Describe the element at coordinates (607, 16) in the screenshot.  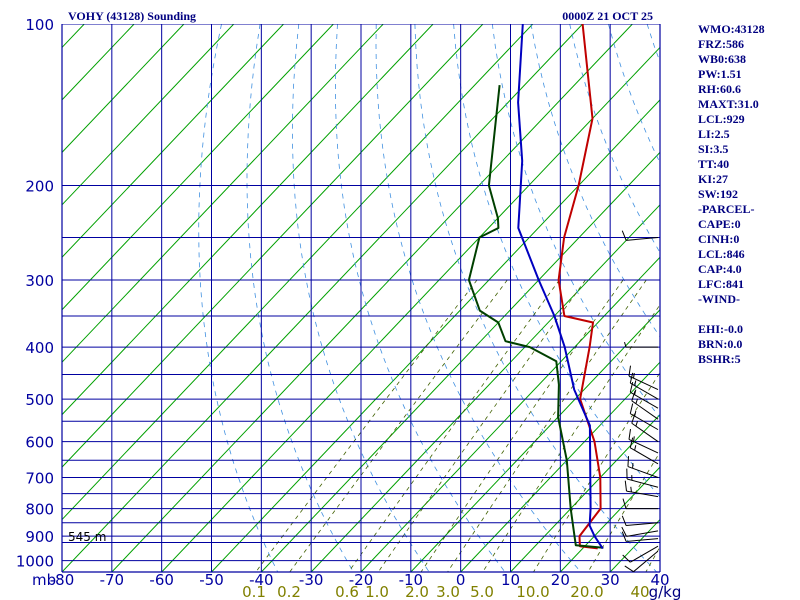
I see `chart-datetime: 0000Z 21 OCT 25` at that location.